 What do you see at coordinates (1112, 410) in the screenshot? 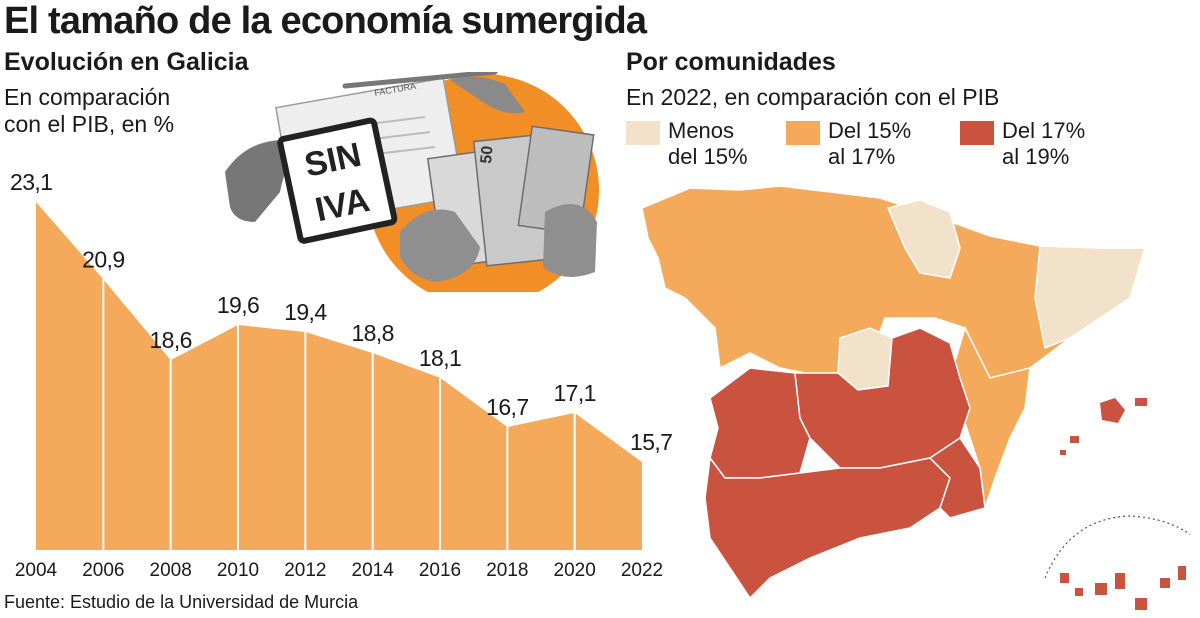
I see `map-mallorca` at bounding box center [1112, 410].